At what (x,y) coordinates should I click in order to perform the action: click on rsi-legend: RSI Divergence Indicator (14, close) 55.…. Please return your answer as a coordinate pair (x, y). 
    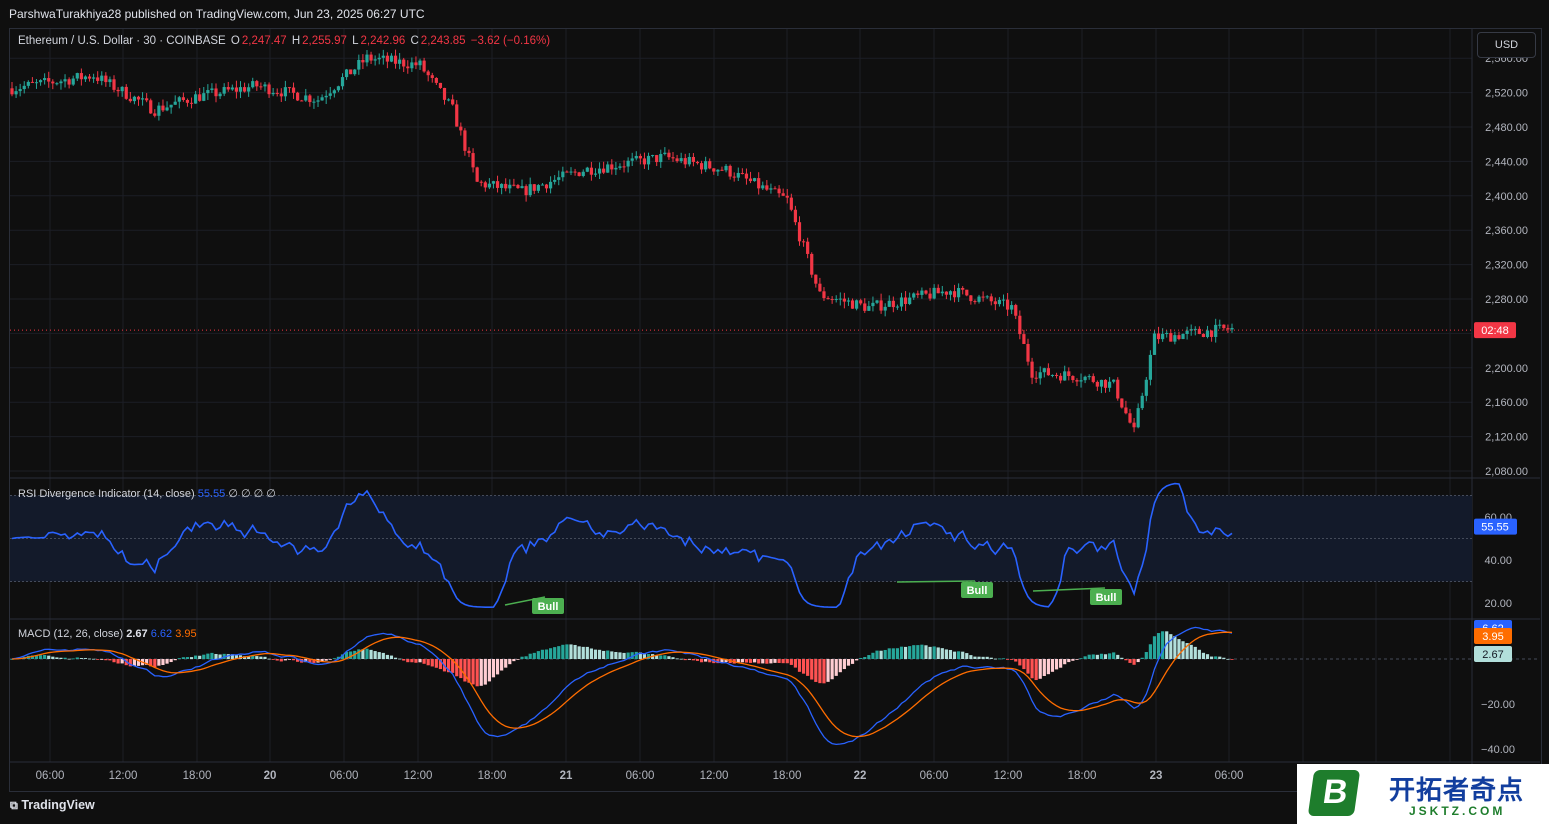
    Looking at the image, I should click on (147, 493).